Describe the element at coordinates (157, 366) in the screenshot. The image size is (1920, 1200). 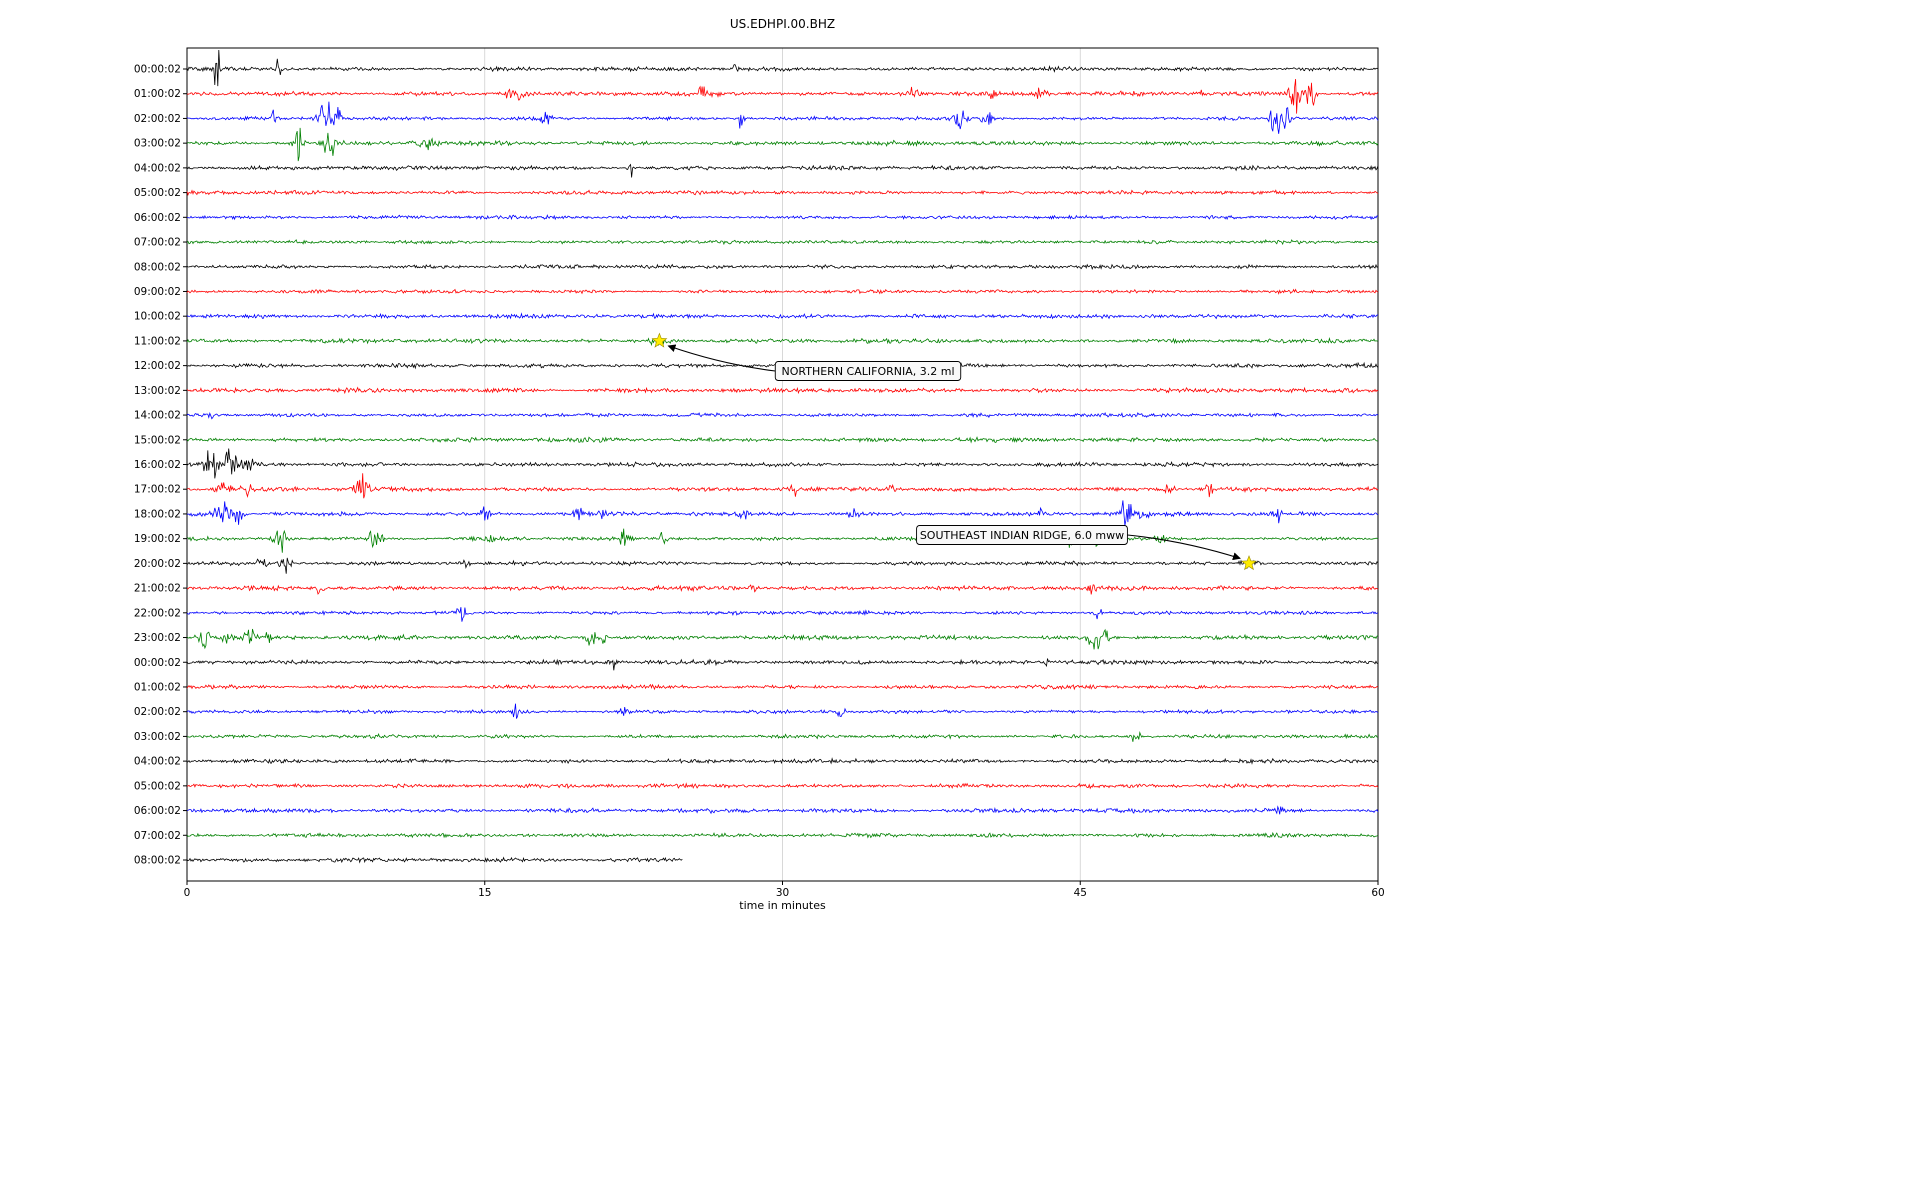
I see `row-label: 12:00:02` at that location.